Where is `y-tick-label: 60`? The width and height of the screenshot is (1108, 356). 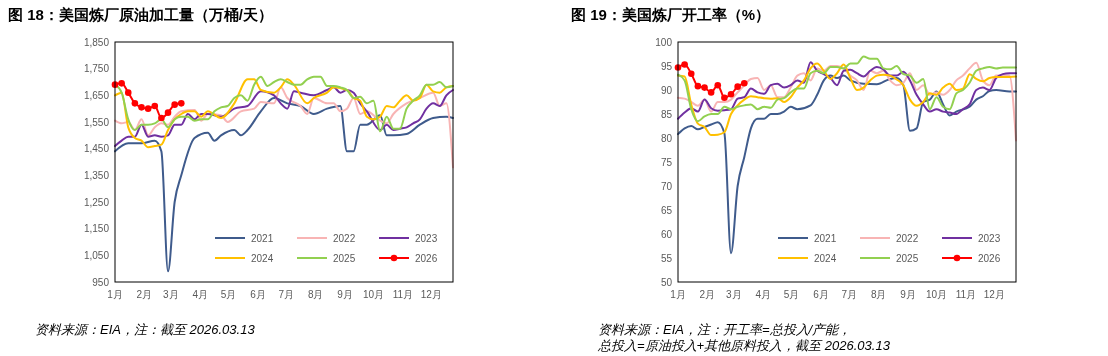
y-tick-label: 60 is located at coordinates (666, 234).